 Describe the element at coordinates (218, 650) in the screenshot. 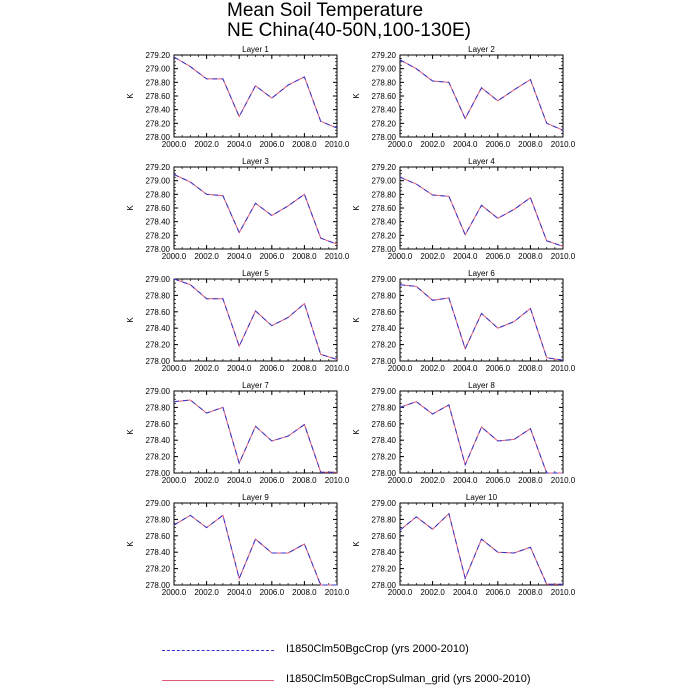

I see `legend-line-crop` at that location.